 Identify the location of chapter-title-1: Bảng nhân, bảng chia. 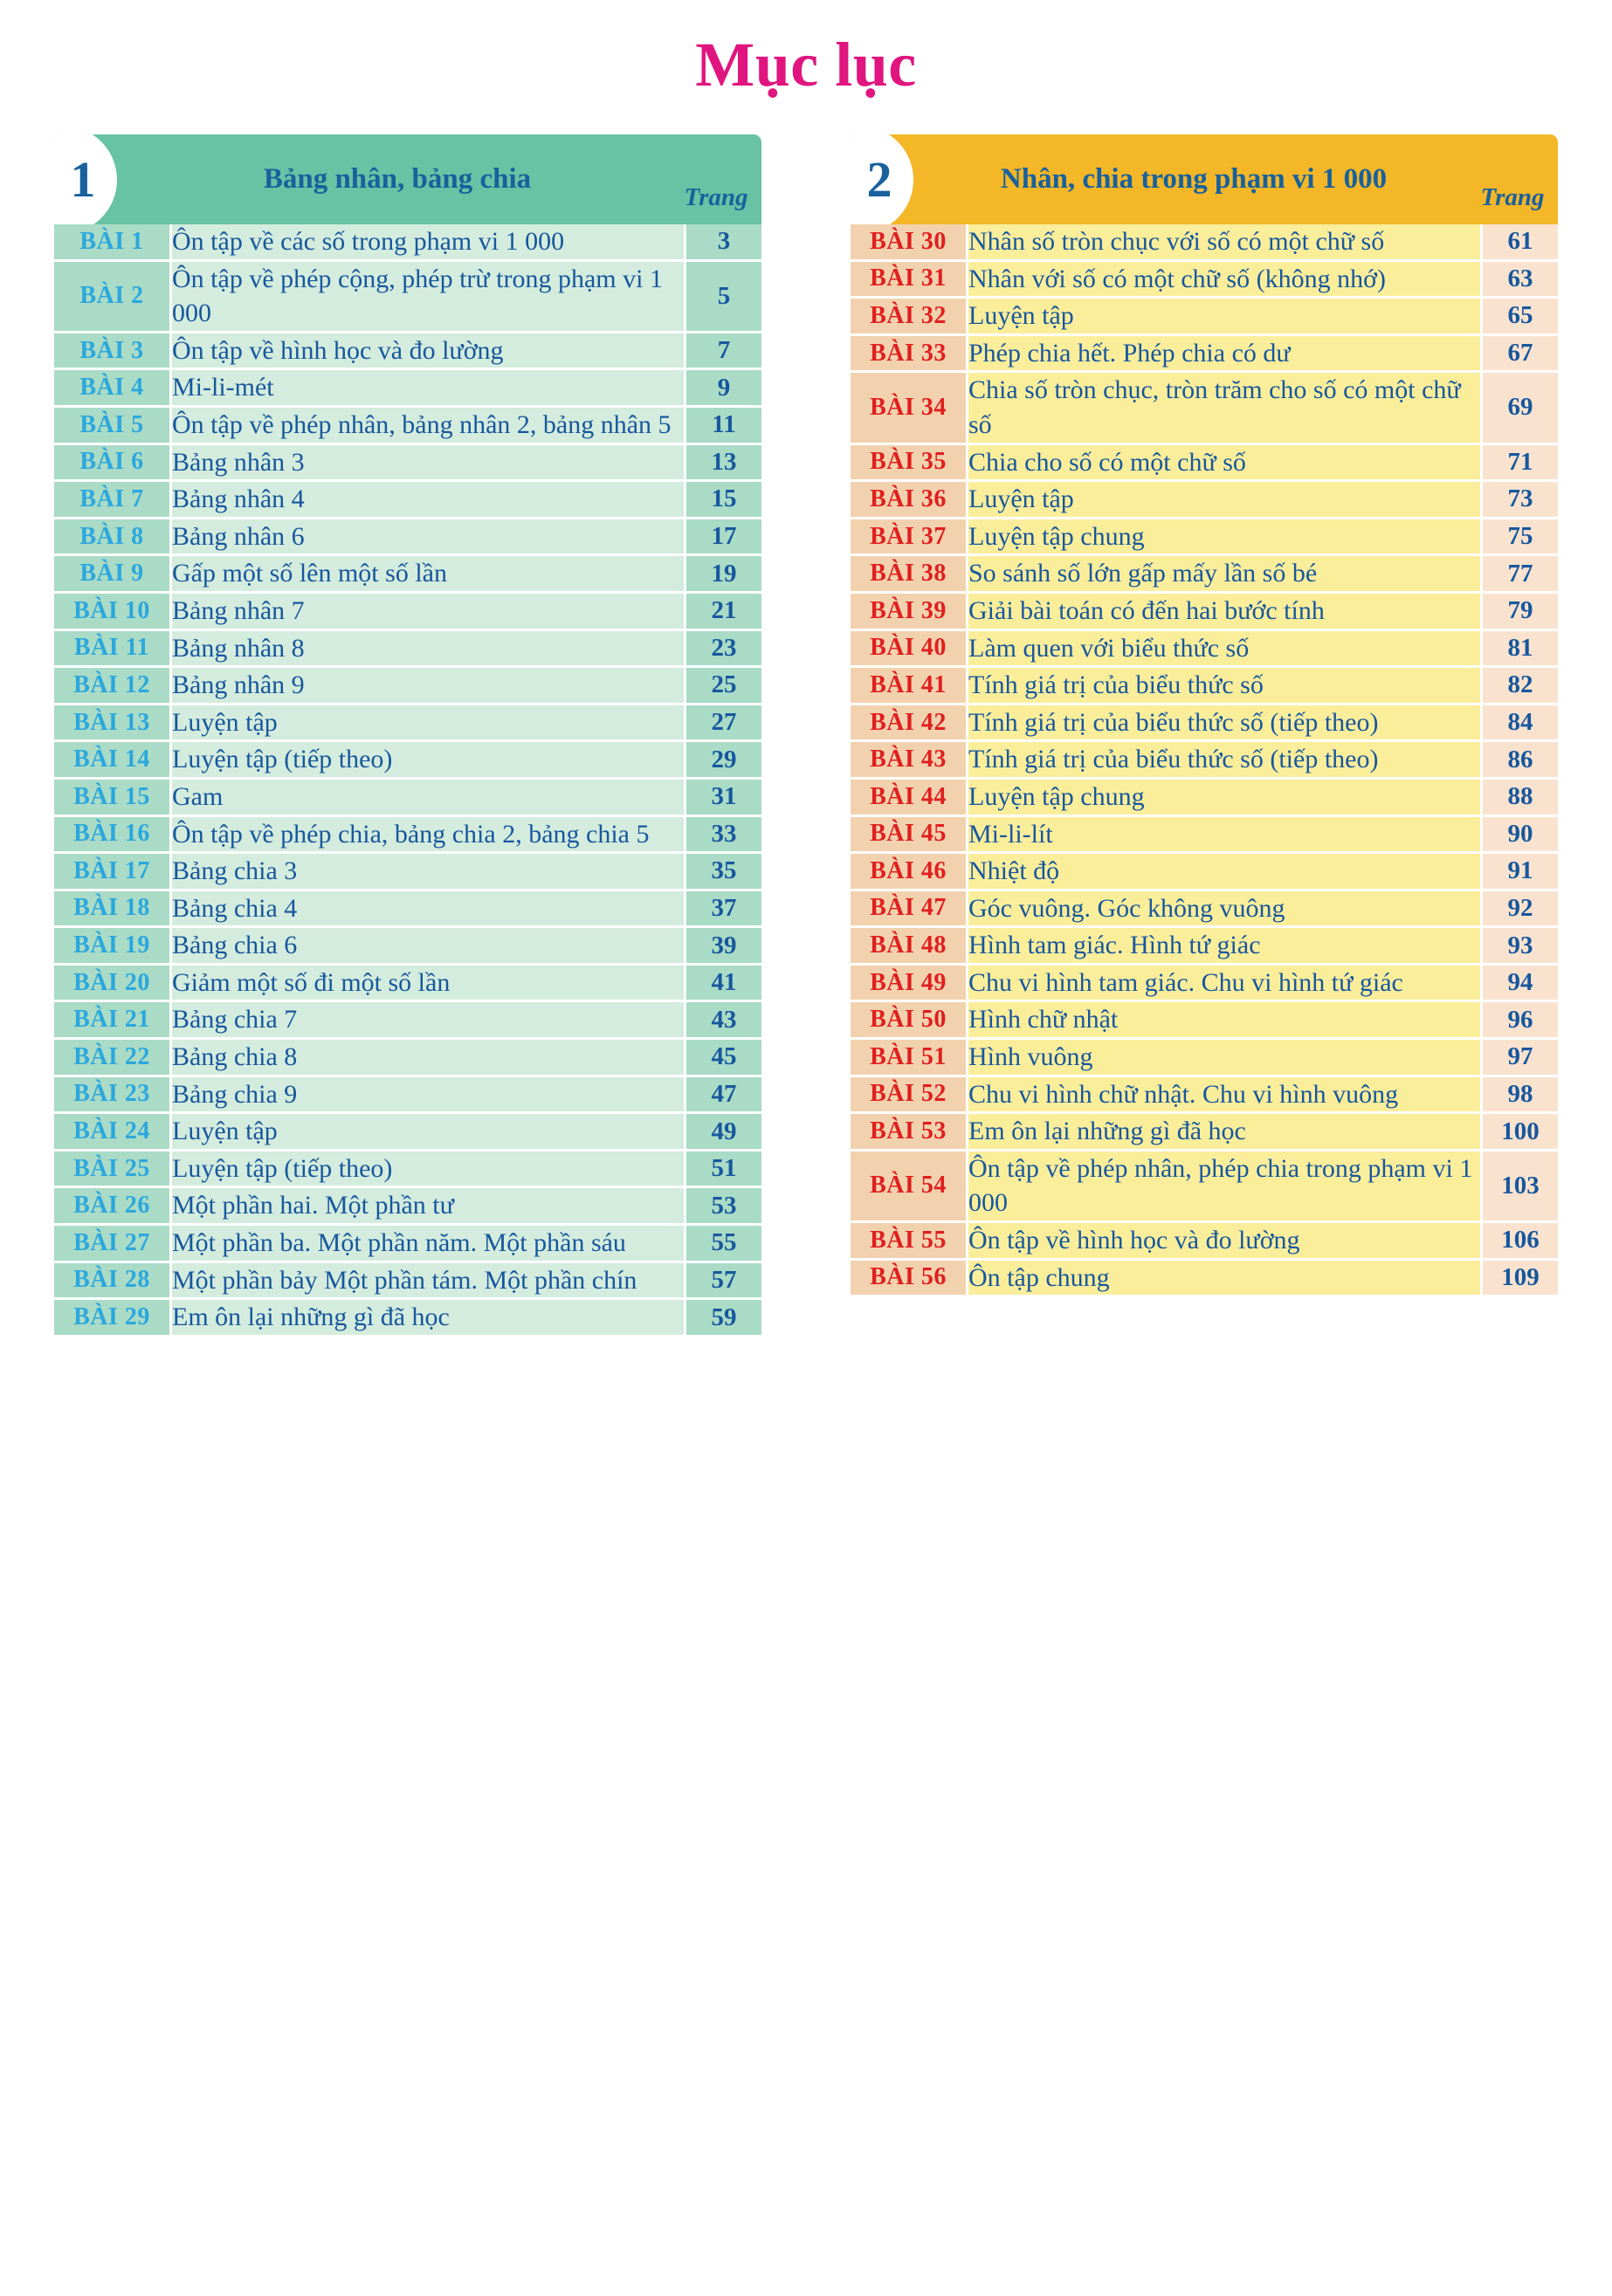
(397, 180).